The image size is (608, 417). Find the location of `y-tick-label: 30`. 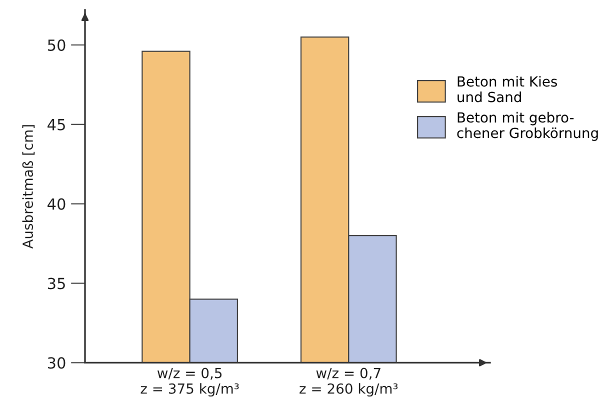

y-tick-label: 30 is located at coordinates (57, 363).